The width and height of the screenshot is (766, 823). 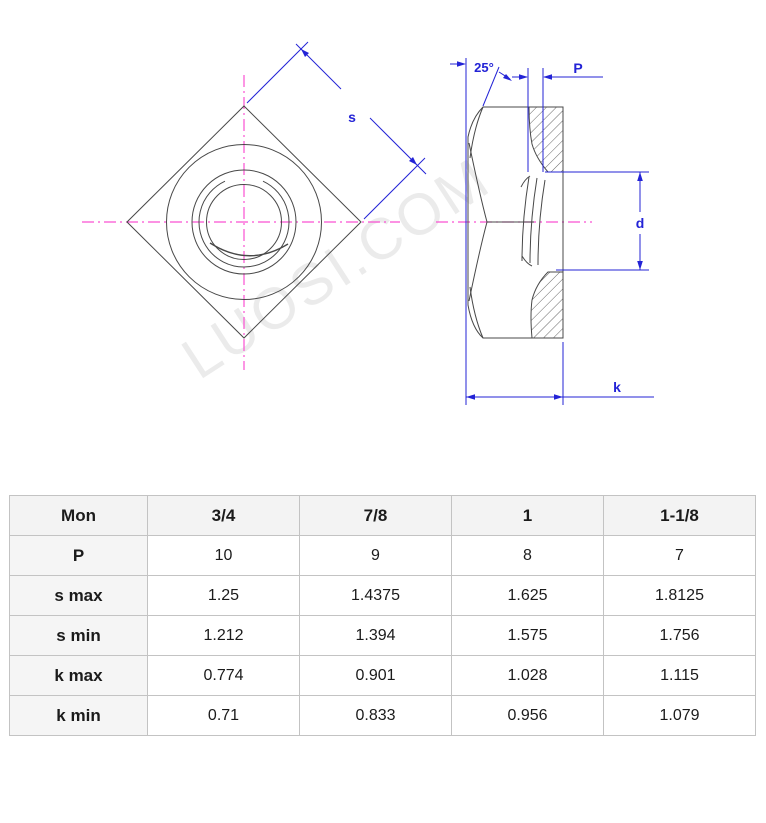 I want to click on table-row: s max 1.25 1.4375 1.625 1.8125, so click(x=382, y=595).